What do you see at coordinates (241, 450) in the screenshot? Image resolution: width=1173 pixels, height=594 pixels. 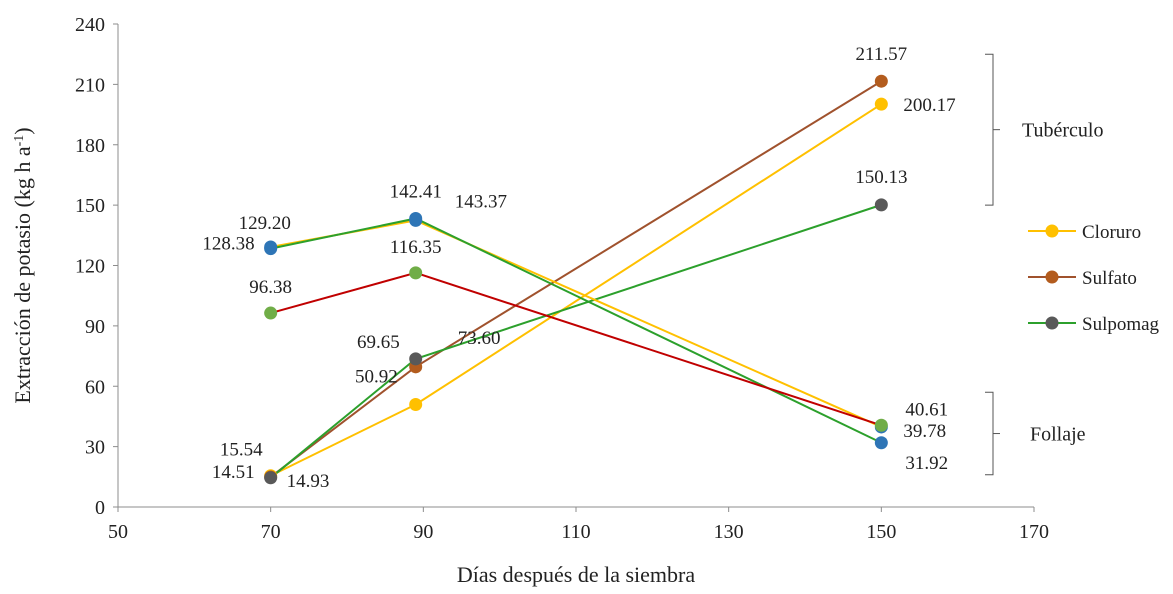 I see `data-label-cloruro_tuberculo: 15.54` at bounding box center [241, 450].